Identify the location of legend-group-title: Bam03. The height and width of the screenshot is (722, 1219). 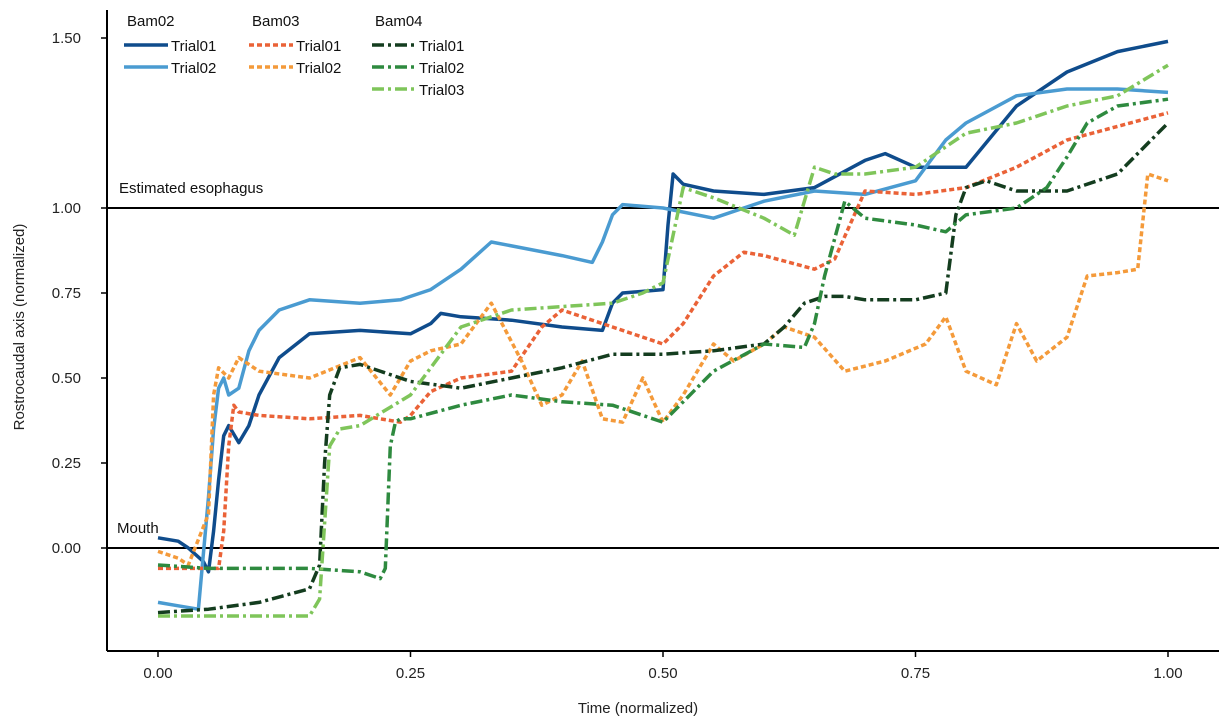
(276, 21).